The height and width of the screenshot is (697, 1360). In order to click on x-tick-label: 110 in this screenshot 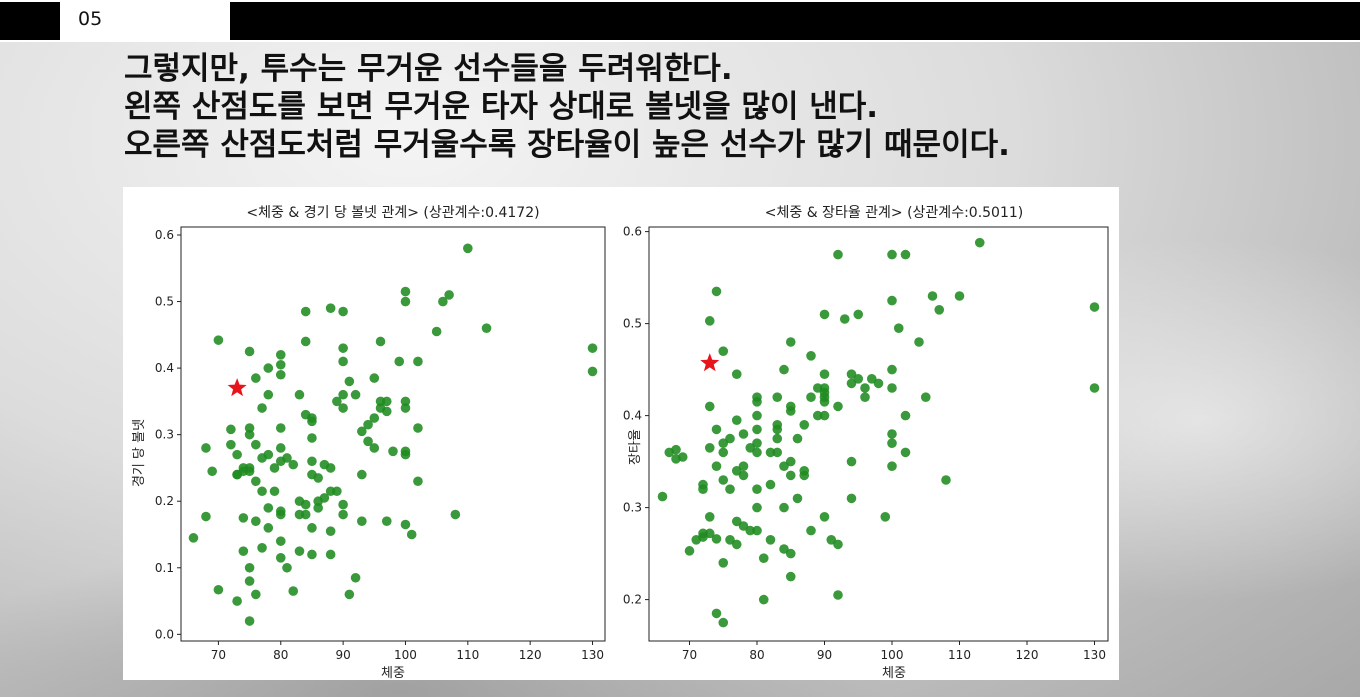, I will do `click(467, 655)`.